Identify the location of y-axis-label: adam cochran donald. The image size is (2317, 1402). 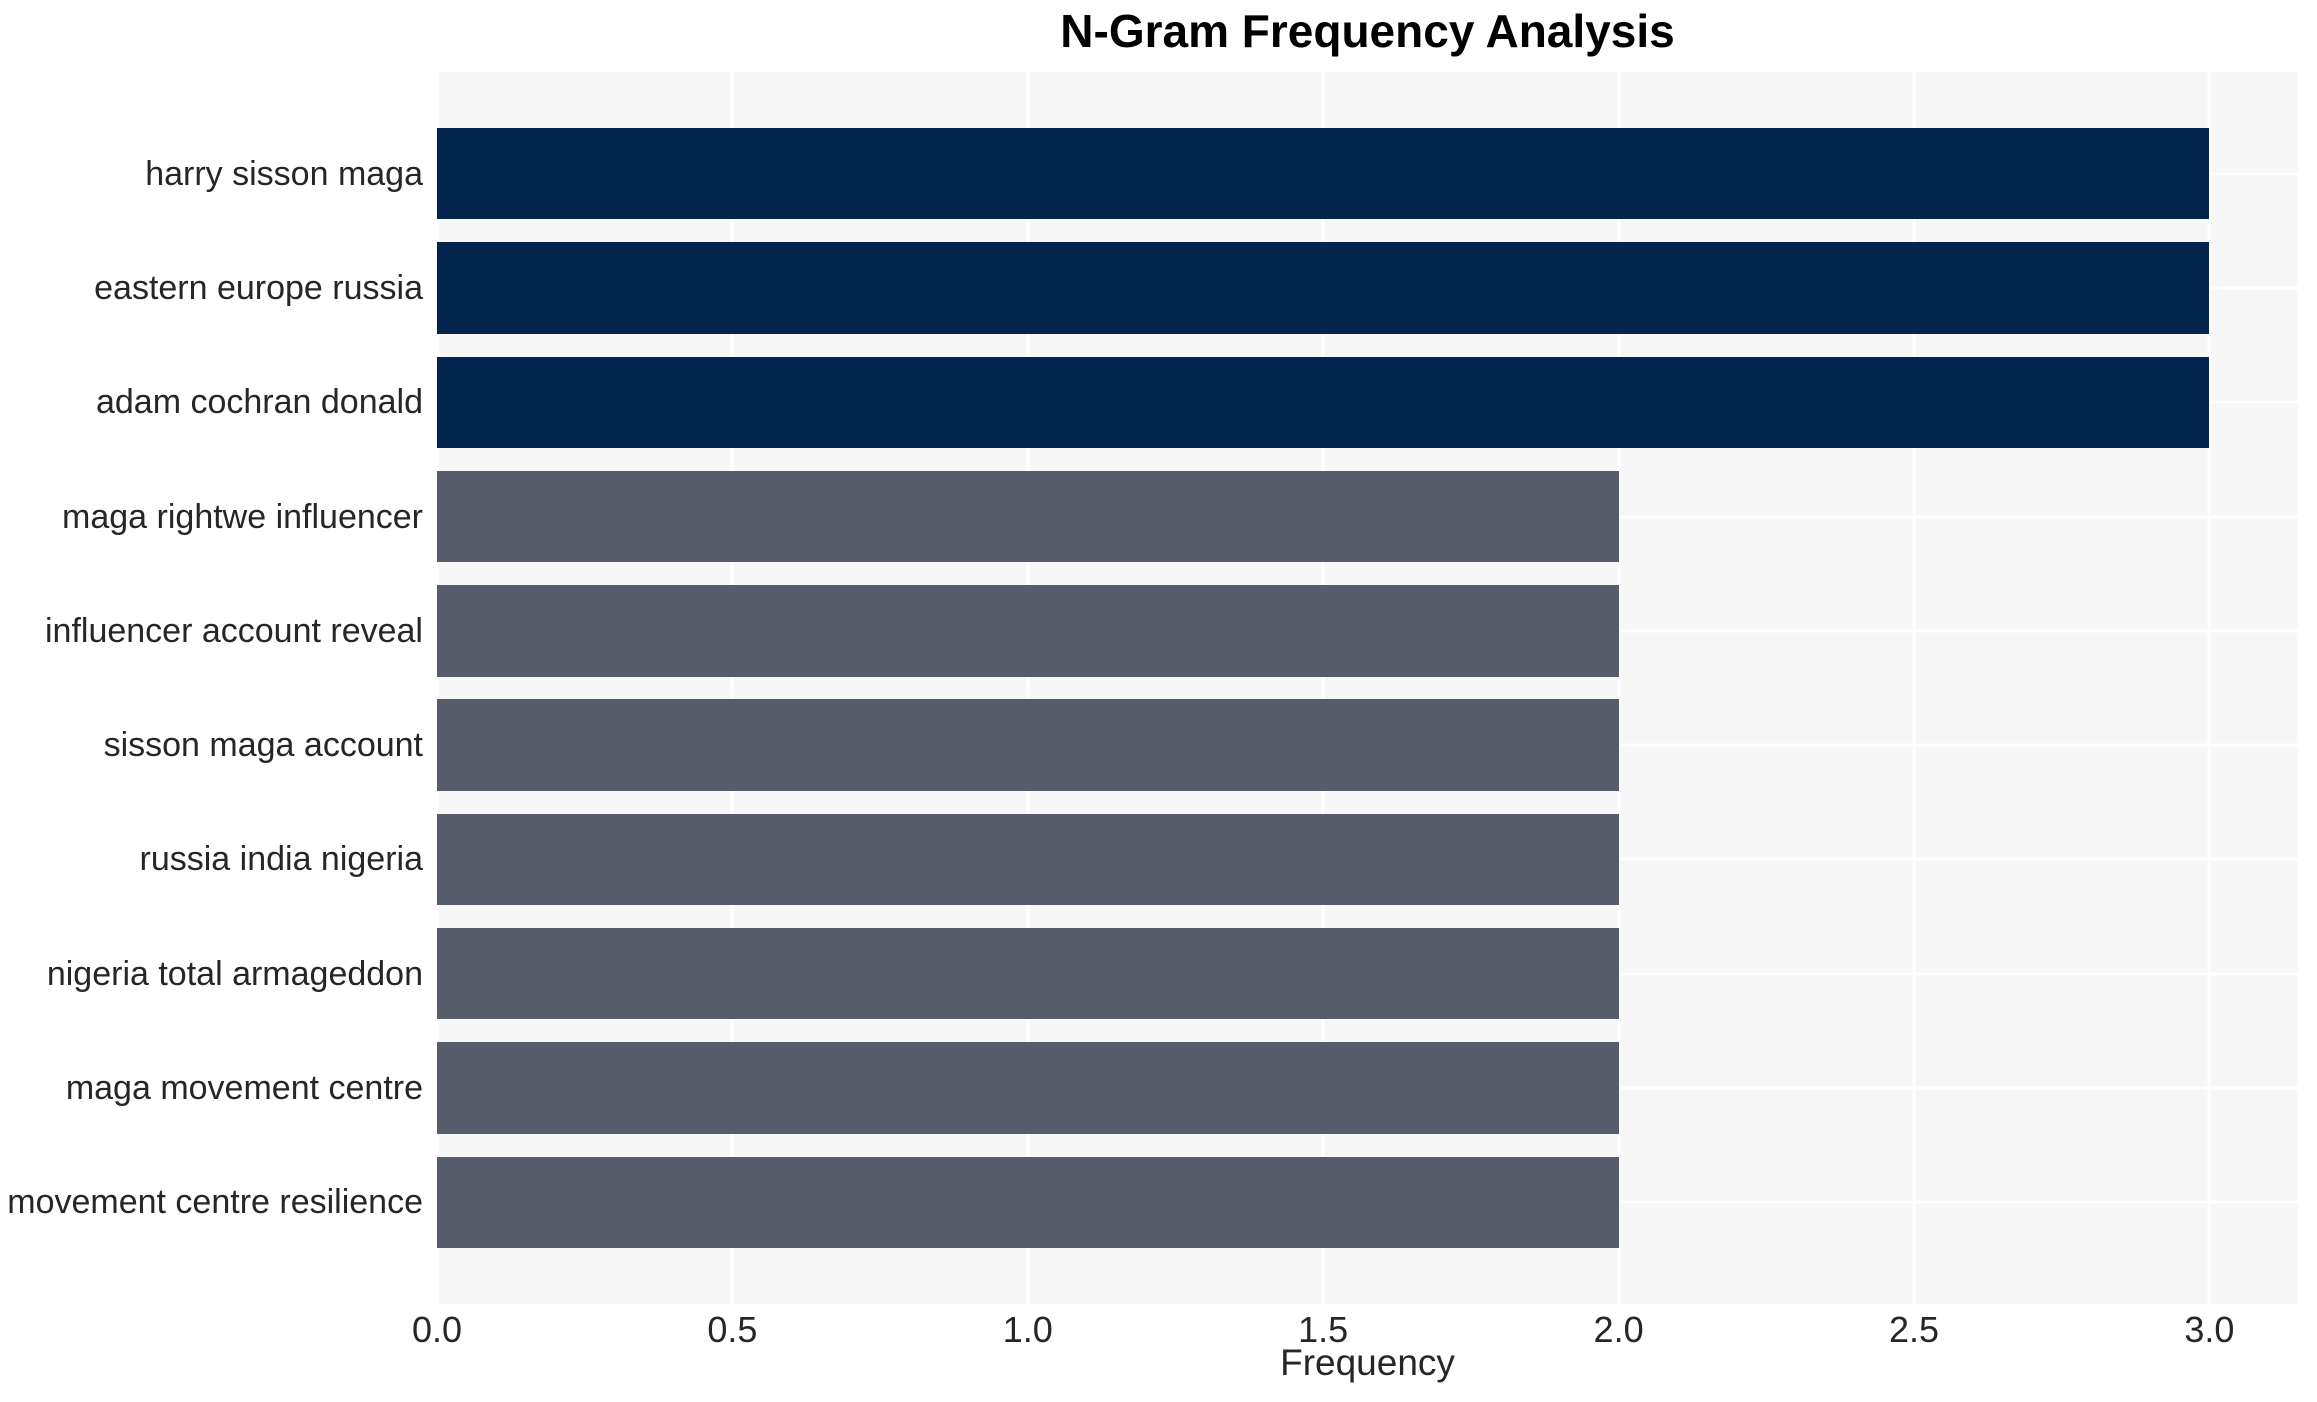
(259, 402).